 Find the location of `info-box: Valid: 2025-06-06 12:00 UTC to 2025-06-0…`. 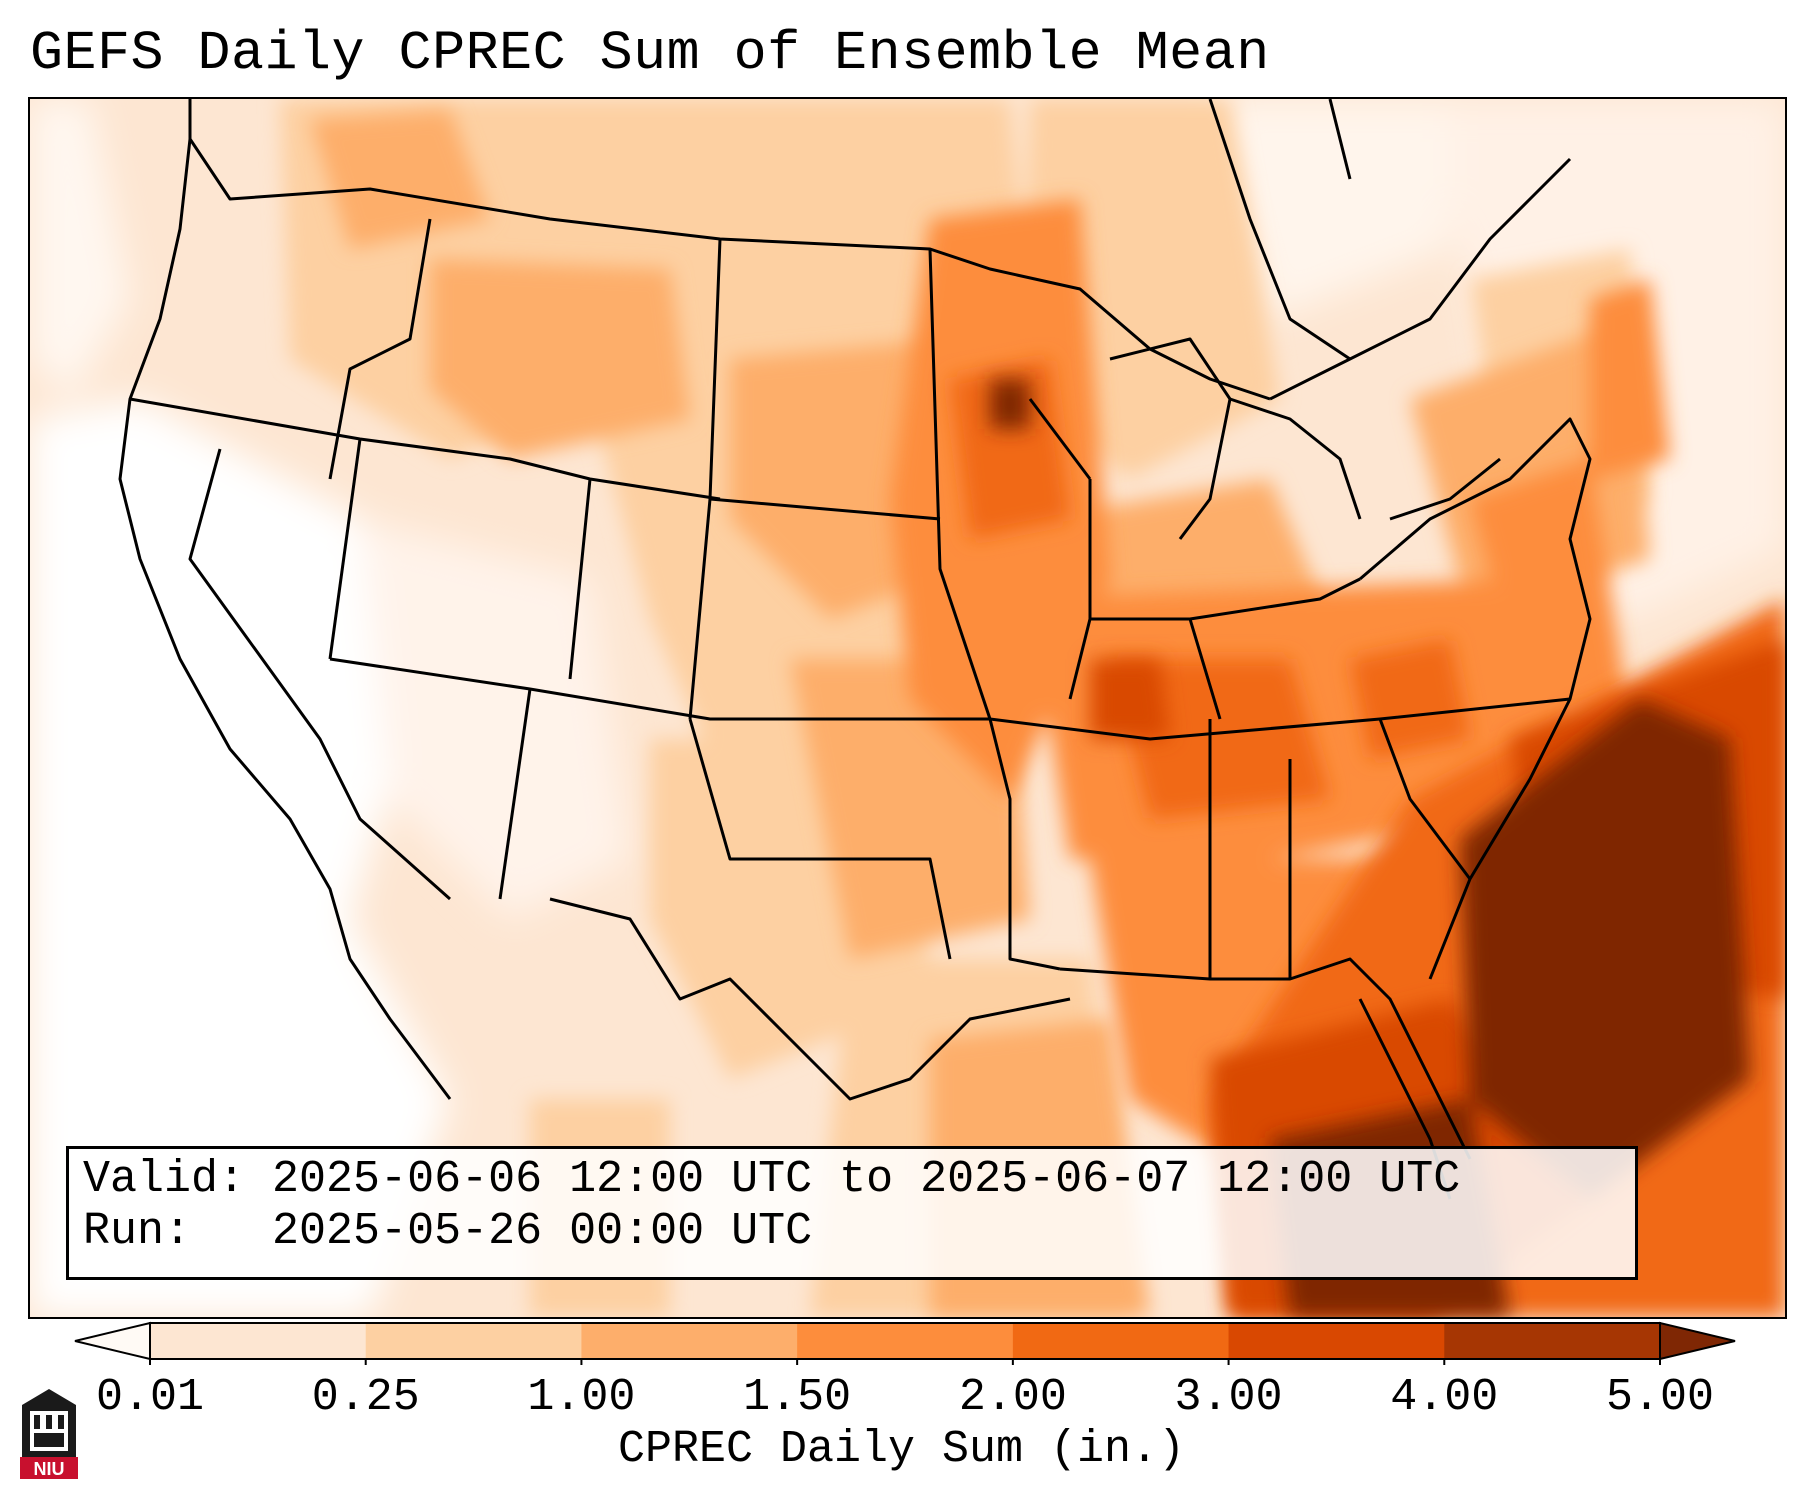

info-box: Valid: 2025-06-06 12:00 UTC to 2025-06-0… is located at coordinates (852, 1213).